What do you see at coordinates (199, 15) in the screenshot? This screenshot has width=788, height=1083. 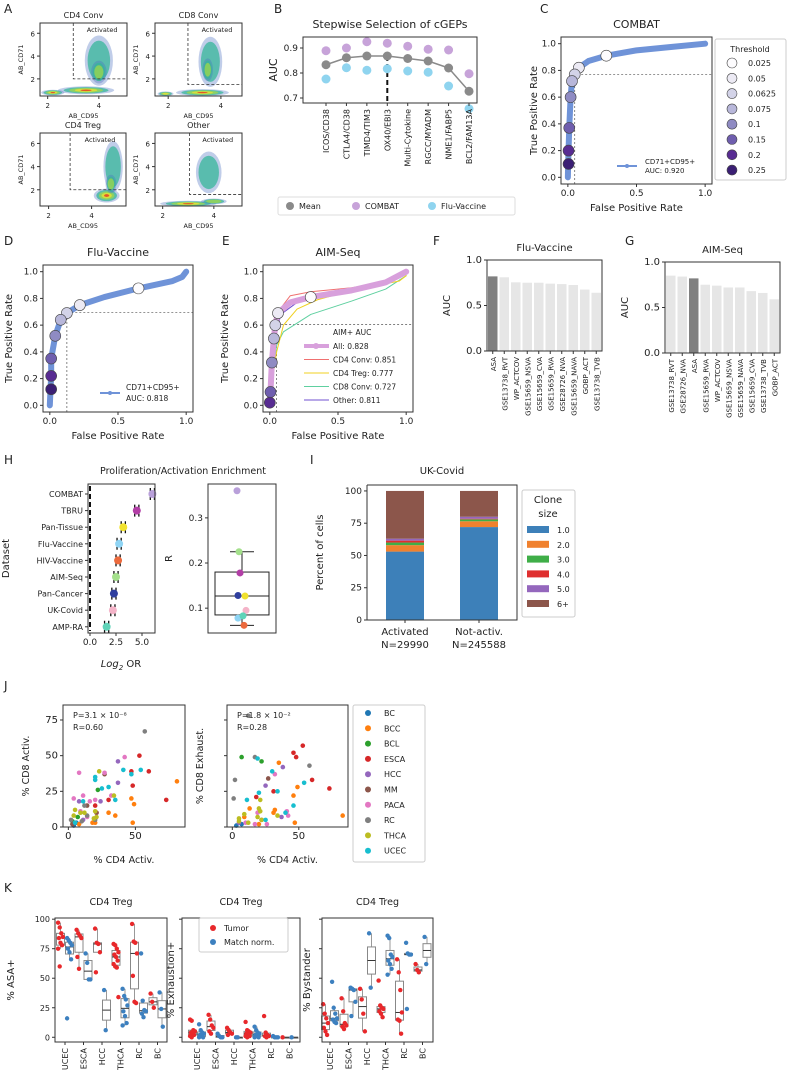 I see `subplot-title: CD8 Conv` at bounding box center [199, 15].